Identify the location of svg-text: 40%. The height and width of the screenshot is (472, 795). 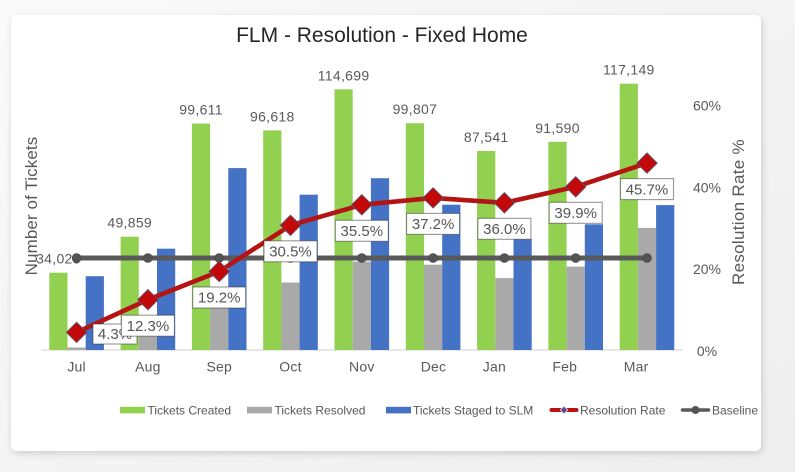
(707, 187).